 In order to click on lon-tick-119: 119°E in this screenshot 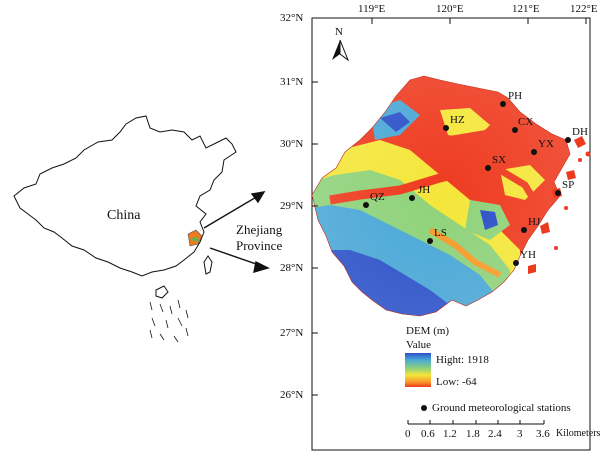, I will do `click(372, 9)`.